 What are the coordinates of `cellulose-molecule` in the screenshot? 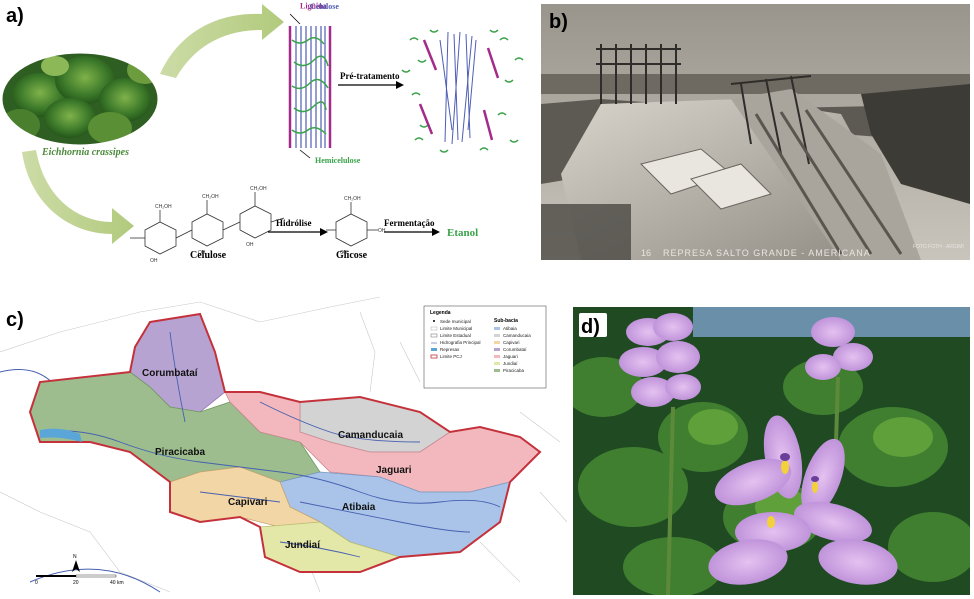 It's located at (207, 223).